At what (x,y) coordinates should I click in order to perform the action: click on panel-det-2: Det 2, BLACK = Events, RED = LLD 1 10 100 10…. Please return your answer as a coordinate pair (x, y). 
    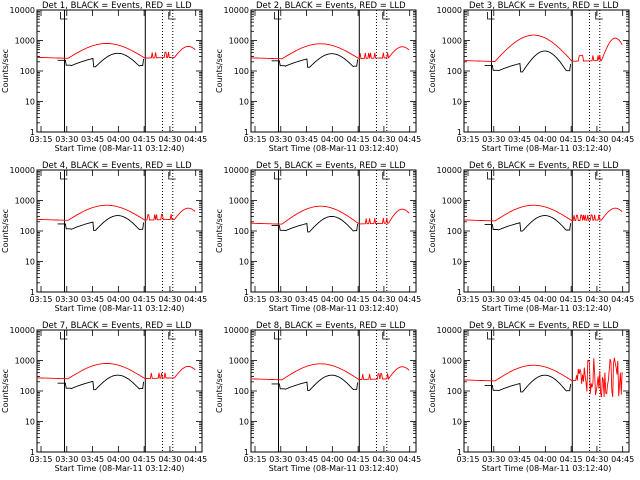
    Looking at the image, I should click on (318, 77).